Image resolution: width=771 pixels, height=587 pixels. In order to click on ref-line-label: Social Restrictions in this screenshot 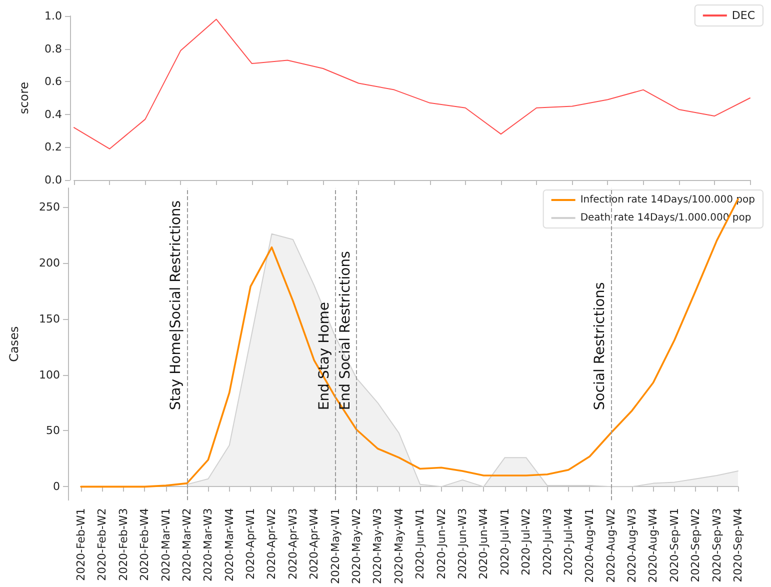, I will do `click(600, 346)`.